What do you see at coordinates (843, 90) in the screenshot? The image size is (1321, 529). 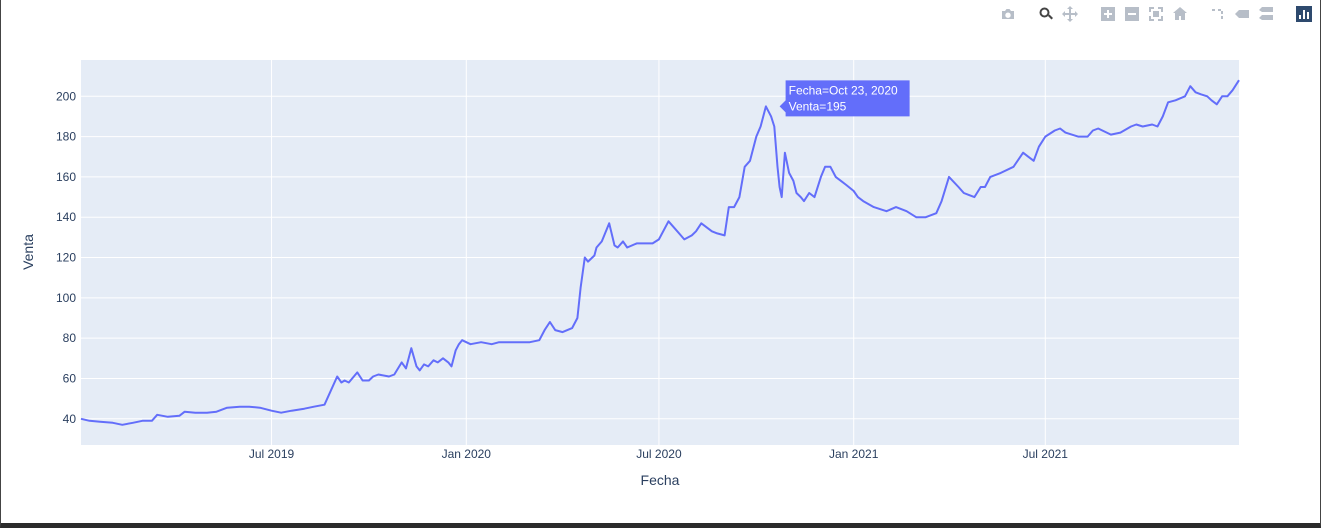 I see `hover-date-label: Fecha=Oct 23, 2020` at bounding box center [843, 90].